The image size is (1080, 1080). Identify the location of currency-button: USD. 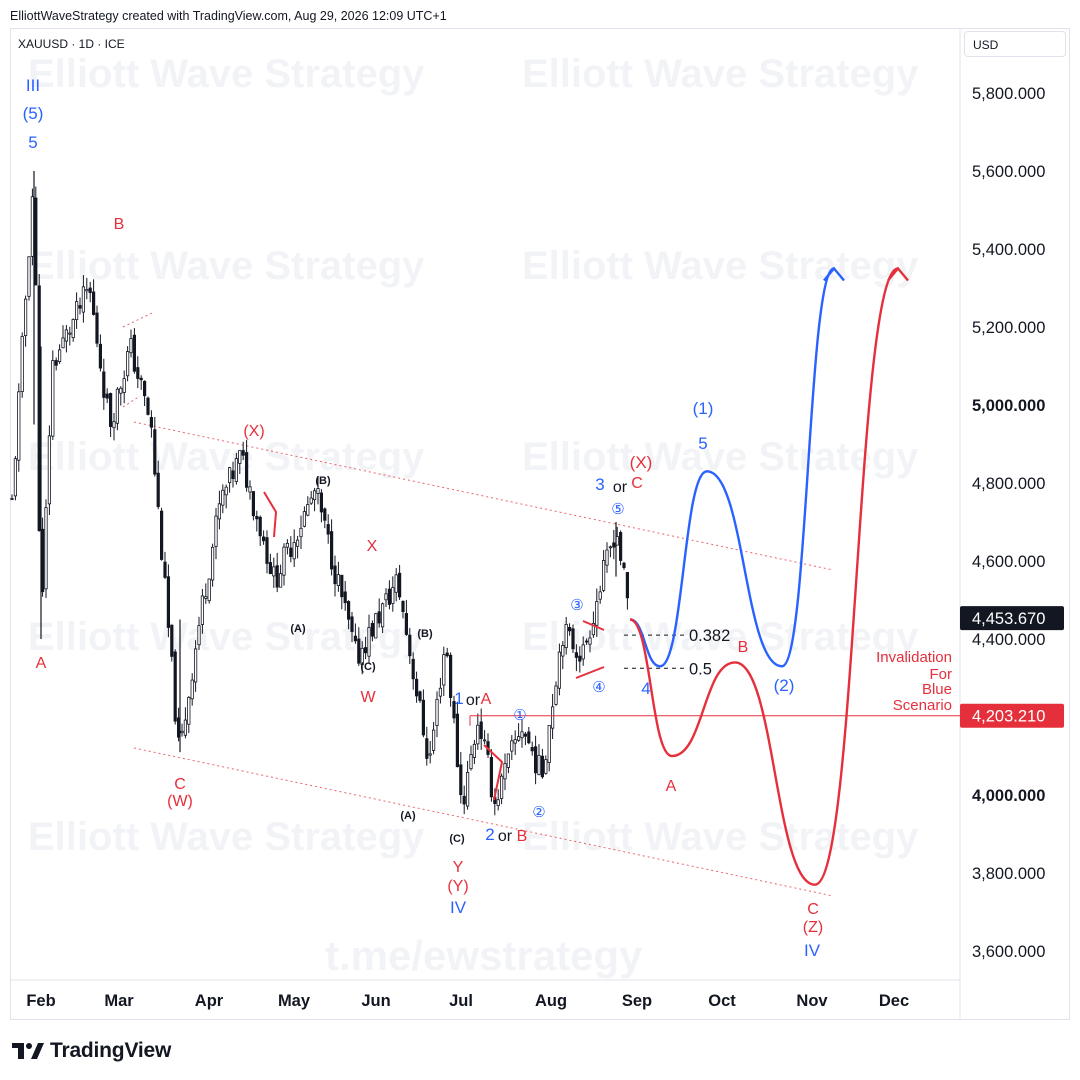
(1015, 44).